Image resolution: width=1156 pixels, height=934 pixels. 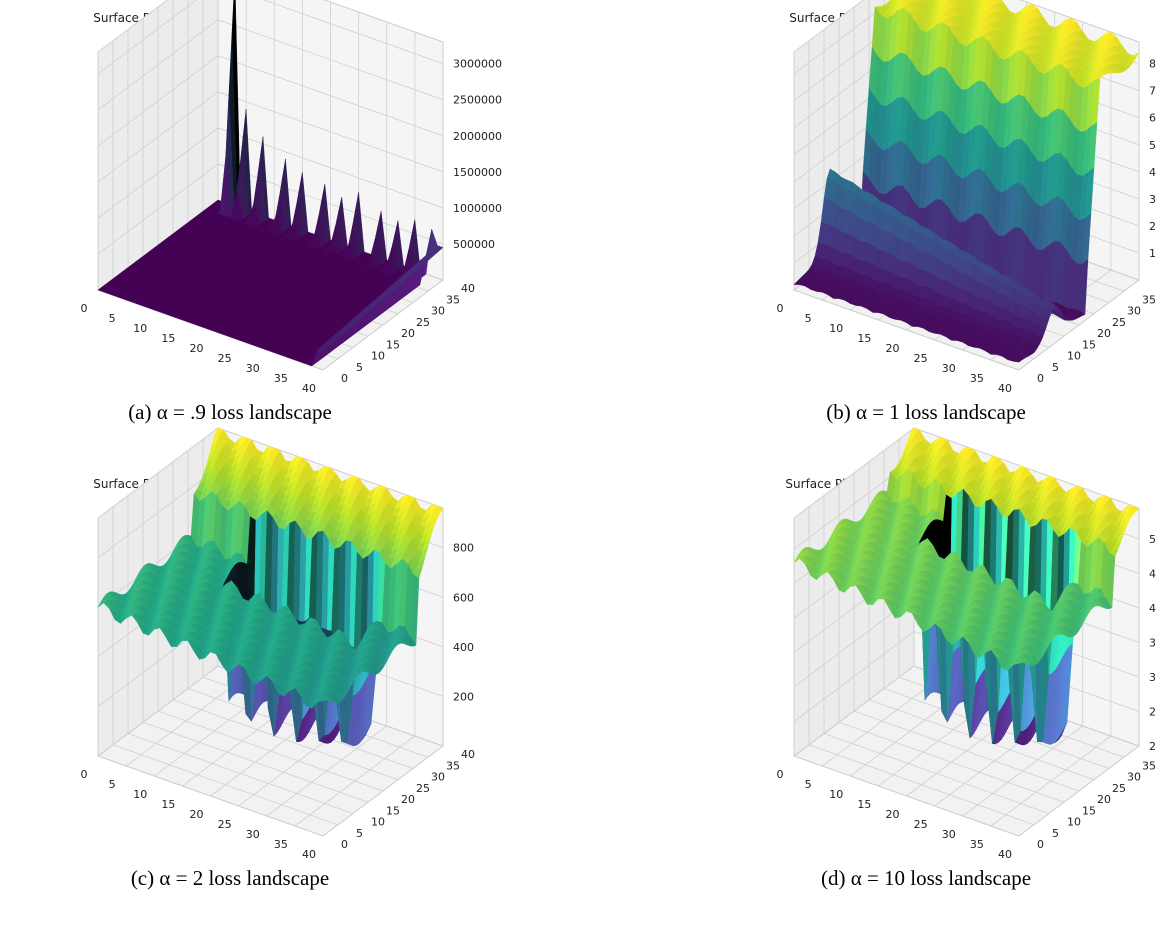 What do you see at coordinates (230, 412) in the screenshot?
I see `caption-a: (a) α = .9 loss landscape` at bounding box center [230, 412].